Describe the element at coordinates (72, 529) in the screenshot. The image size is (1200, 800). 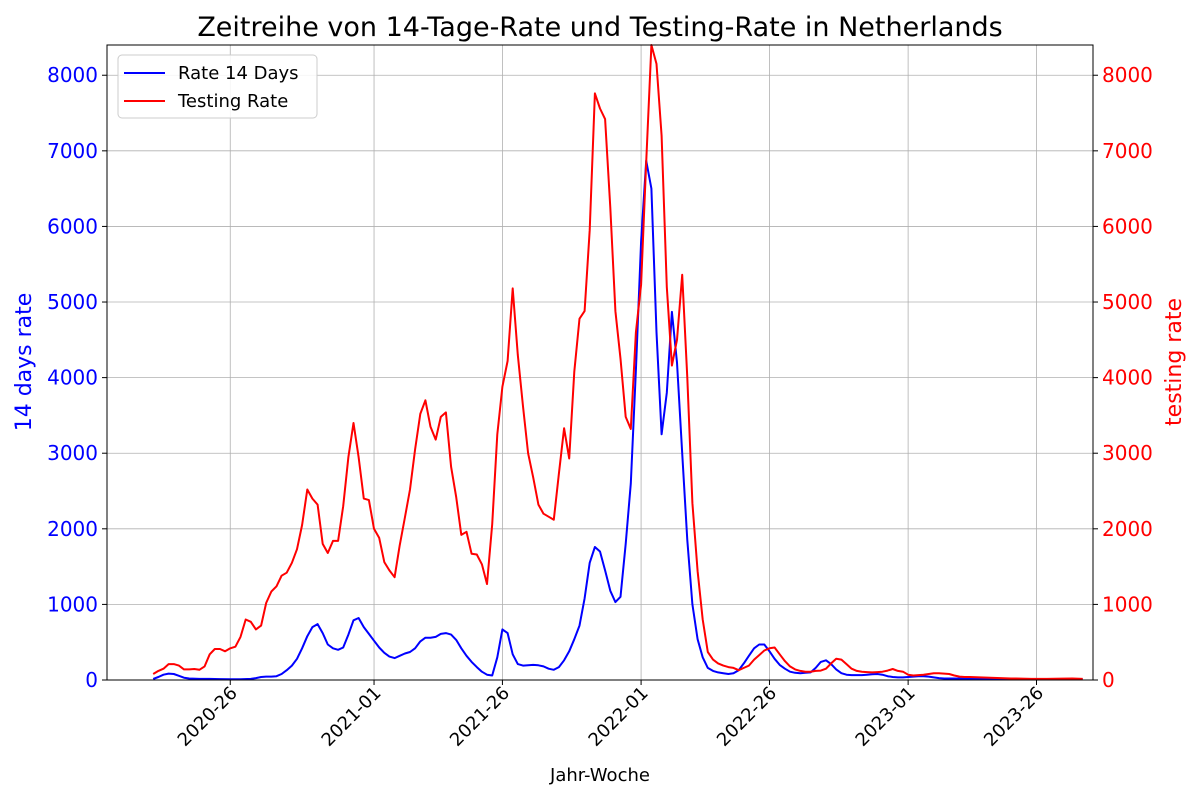
I see `left-tick-label: 2000` at that location.